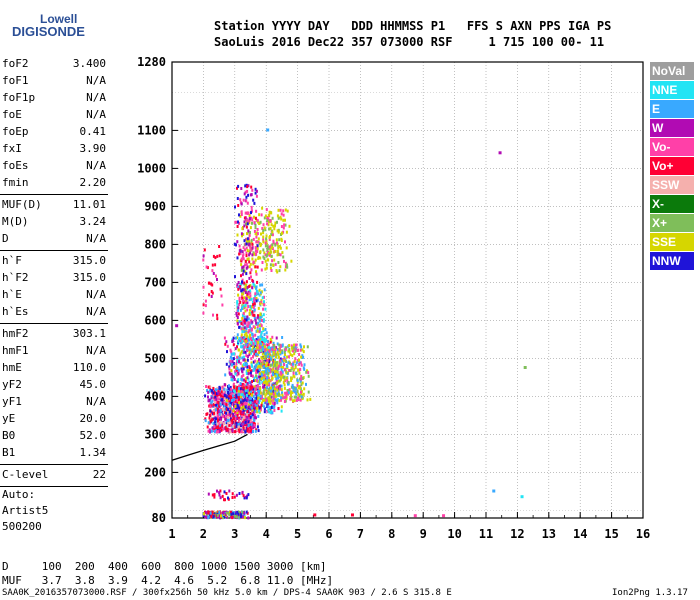 This screenshot has width=700, height=600. I want to click on param-separator, so click(54, 486).